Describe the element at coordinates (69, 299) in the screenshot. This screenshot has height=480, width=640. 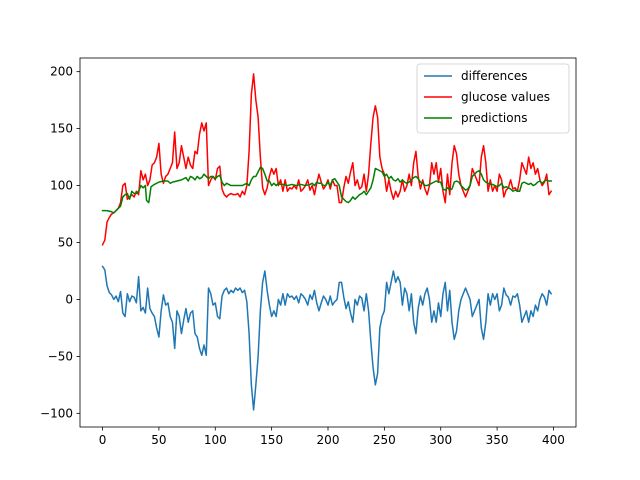
I see `y-tick-label: 0` at that location.